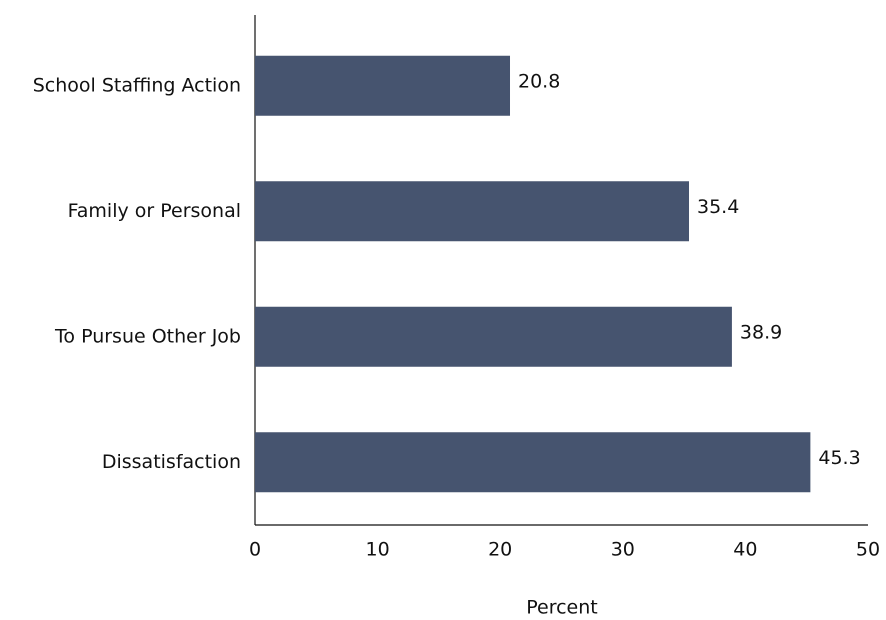 The image size is (886, 620). What do you see at coordinates (147, 336) in the screenshot?
I see `y-tick-label: To Pursue Other Job` at bounding box center [147, 336].